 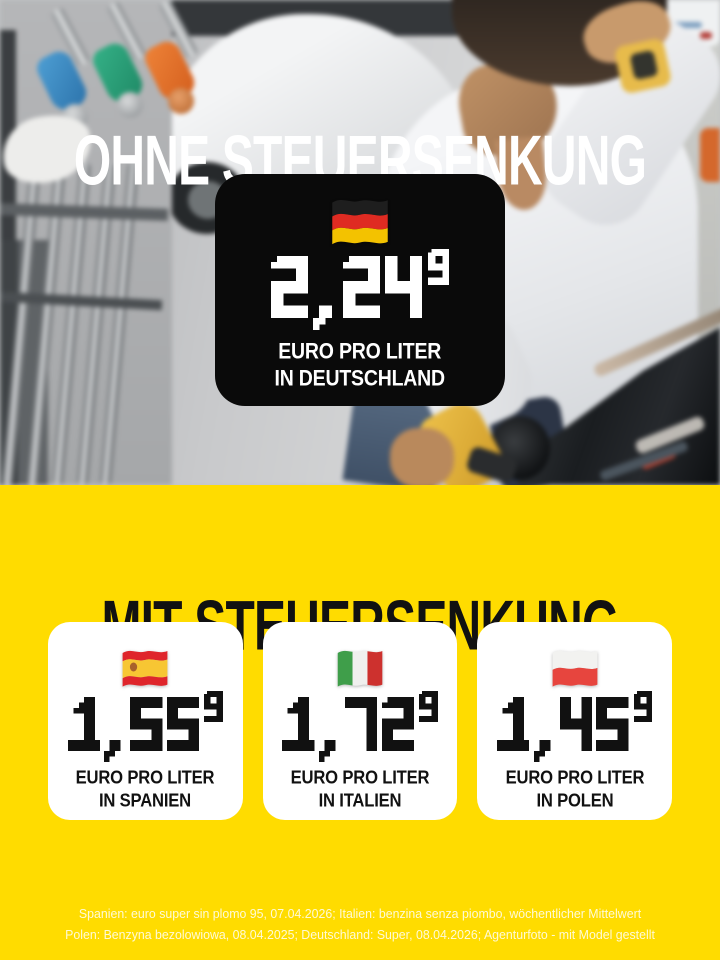 I want to click on germany-price-label: EURO PRO LITER IN DEUTSCHLAND, so click(x=360, y=365).